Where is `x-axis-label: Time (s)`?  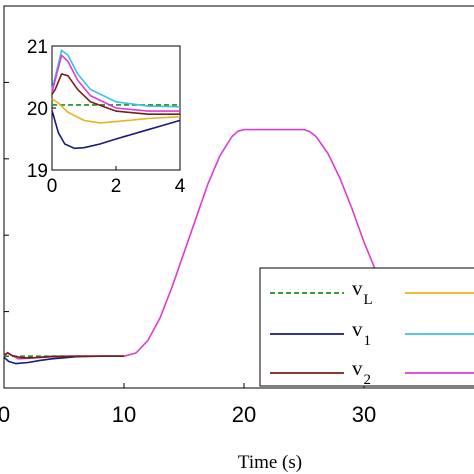
x-axis-label: Time (s) is located at coordinates (270, 462).